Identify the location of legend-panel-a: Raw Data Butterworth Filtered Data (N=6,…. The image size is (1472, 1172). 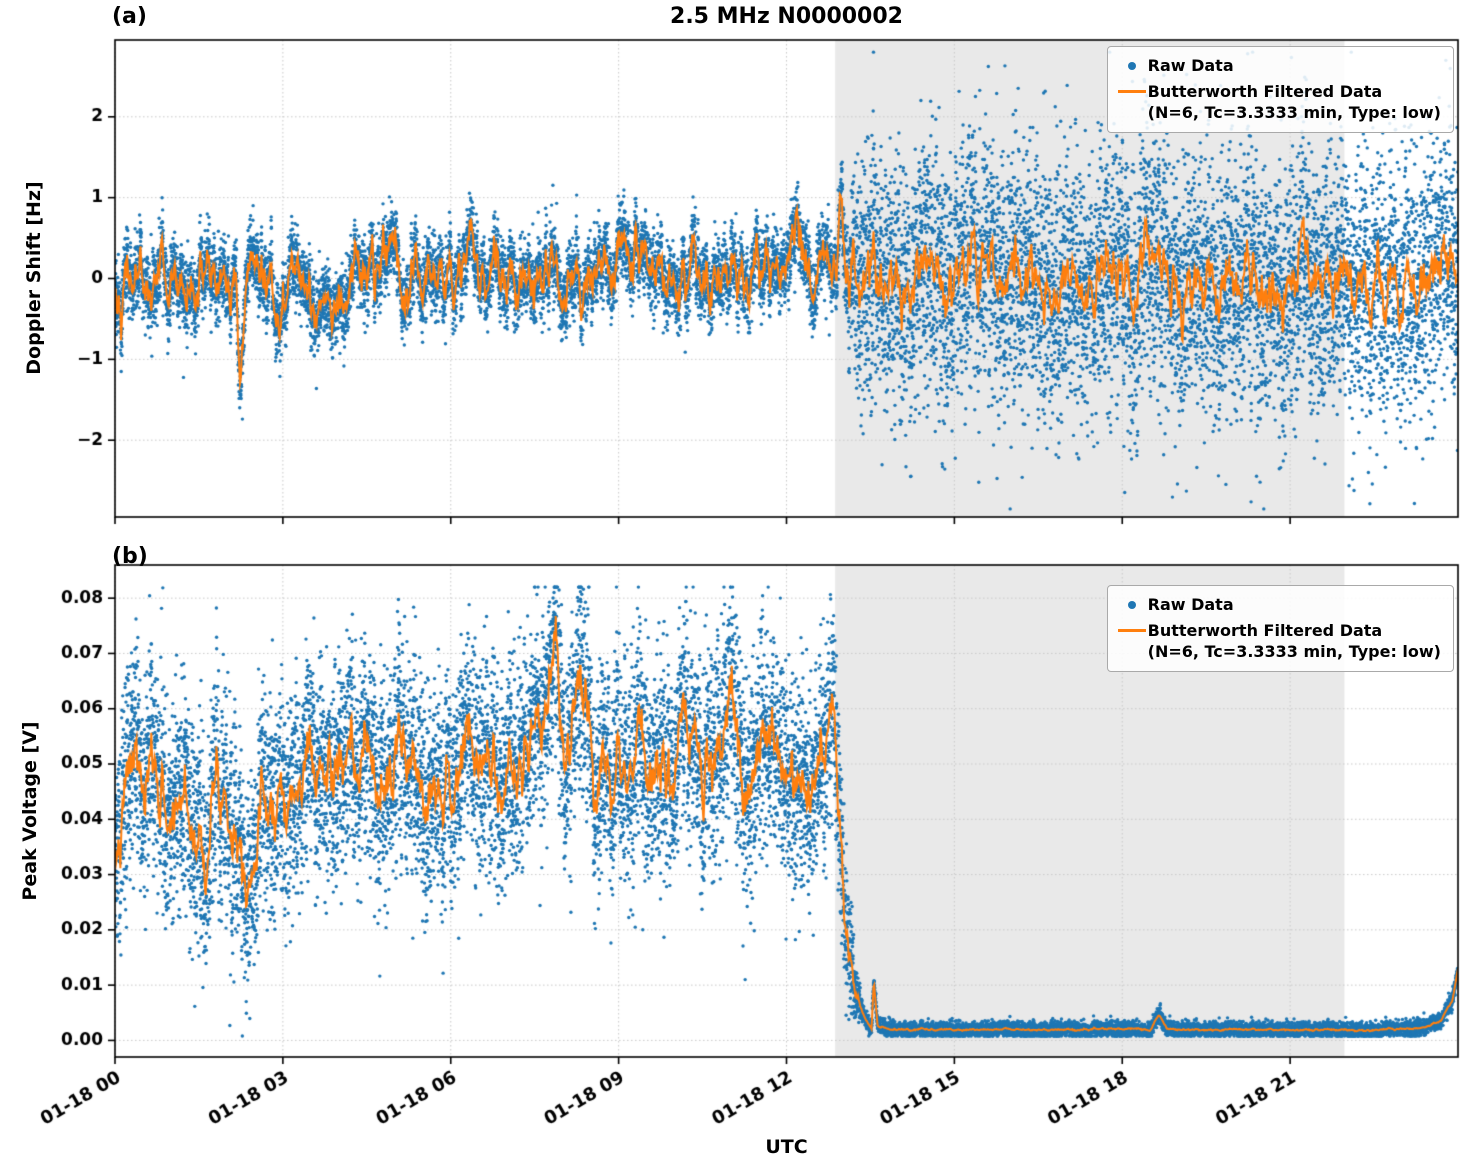
(1280, 89).